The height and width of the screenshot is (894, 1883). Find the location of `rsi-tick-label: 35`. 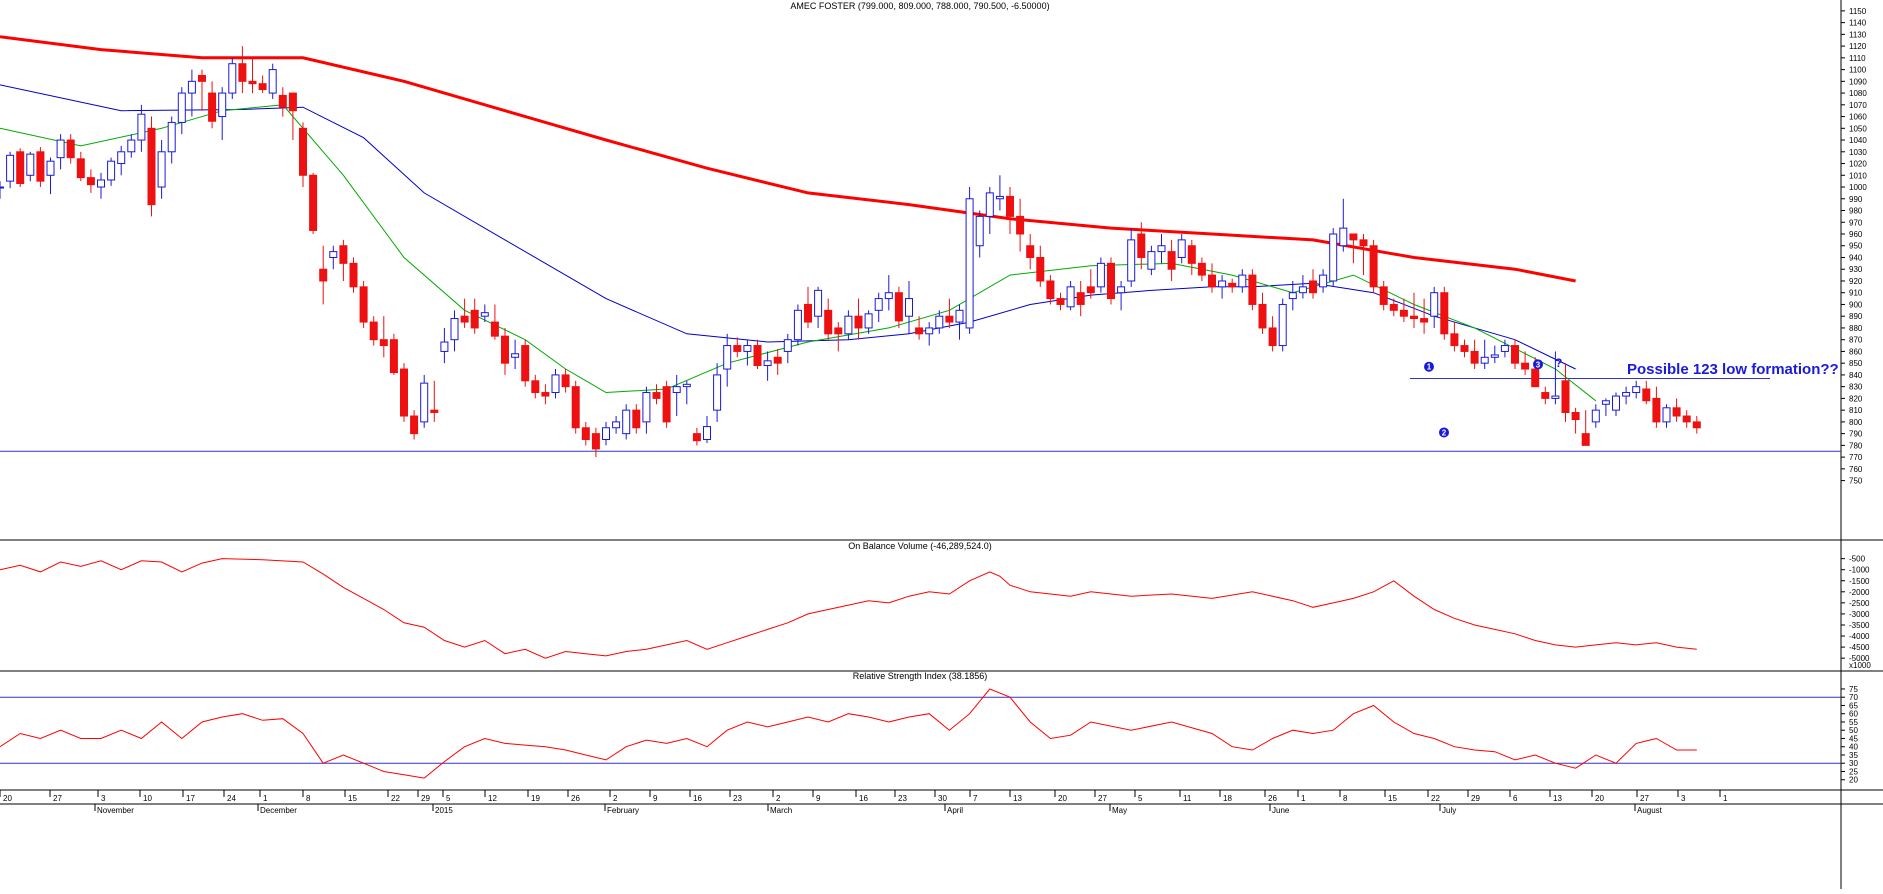

rsi-tick-label: 35 is located at coordinates (1853, 755).